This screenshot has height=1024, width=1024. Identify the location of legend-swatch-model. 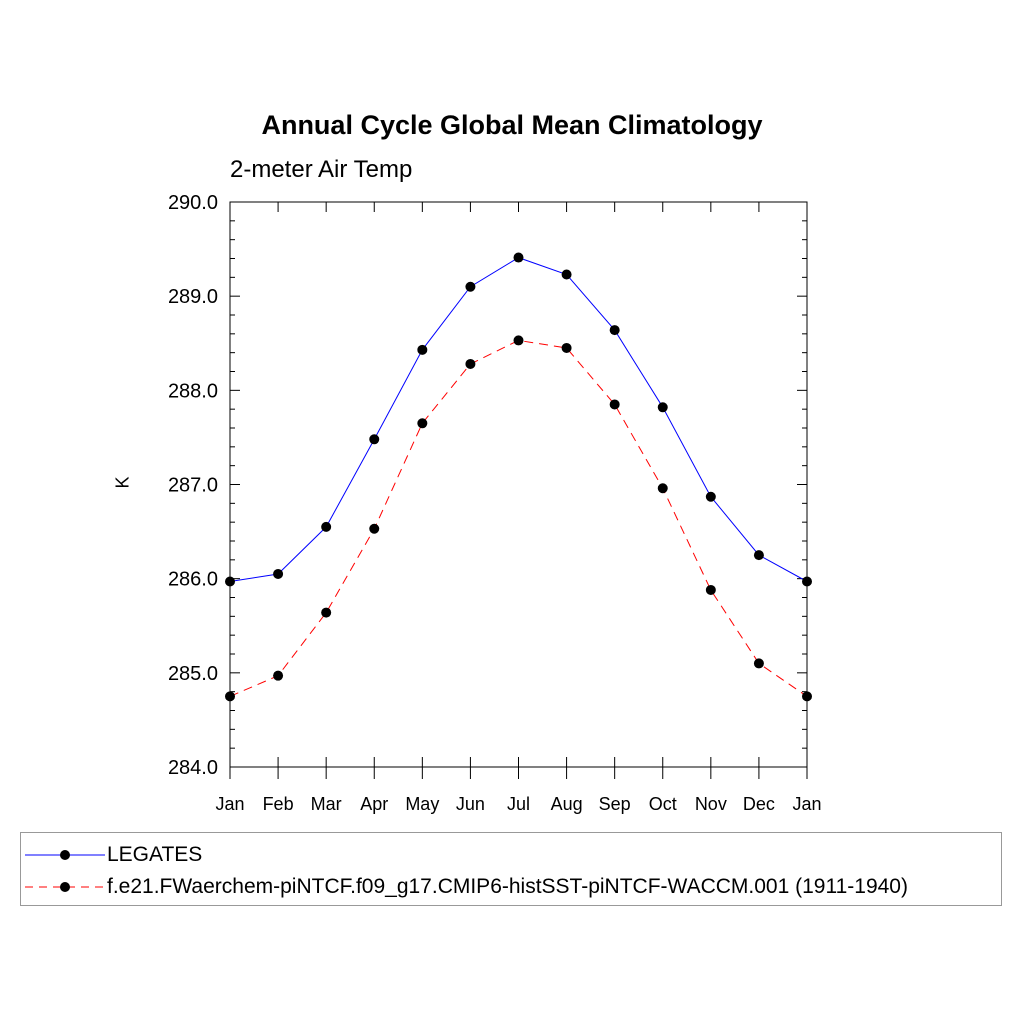
(65, 887).